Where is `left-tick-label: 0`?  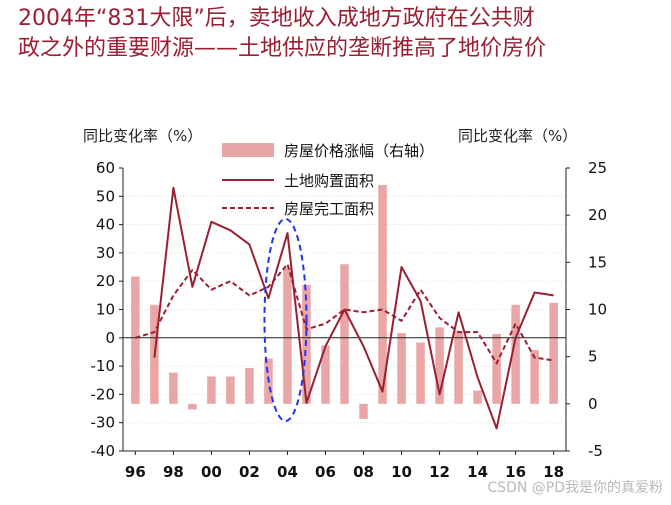
left-tick-label: 0 is located at coordinates (110, 338).